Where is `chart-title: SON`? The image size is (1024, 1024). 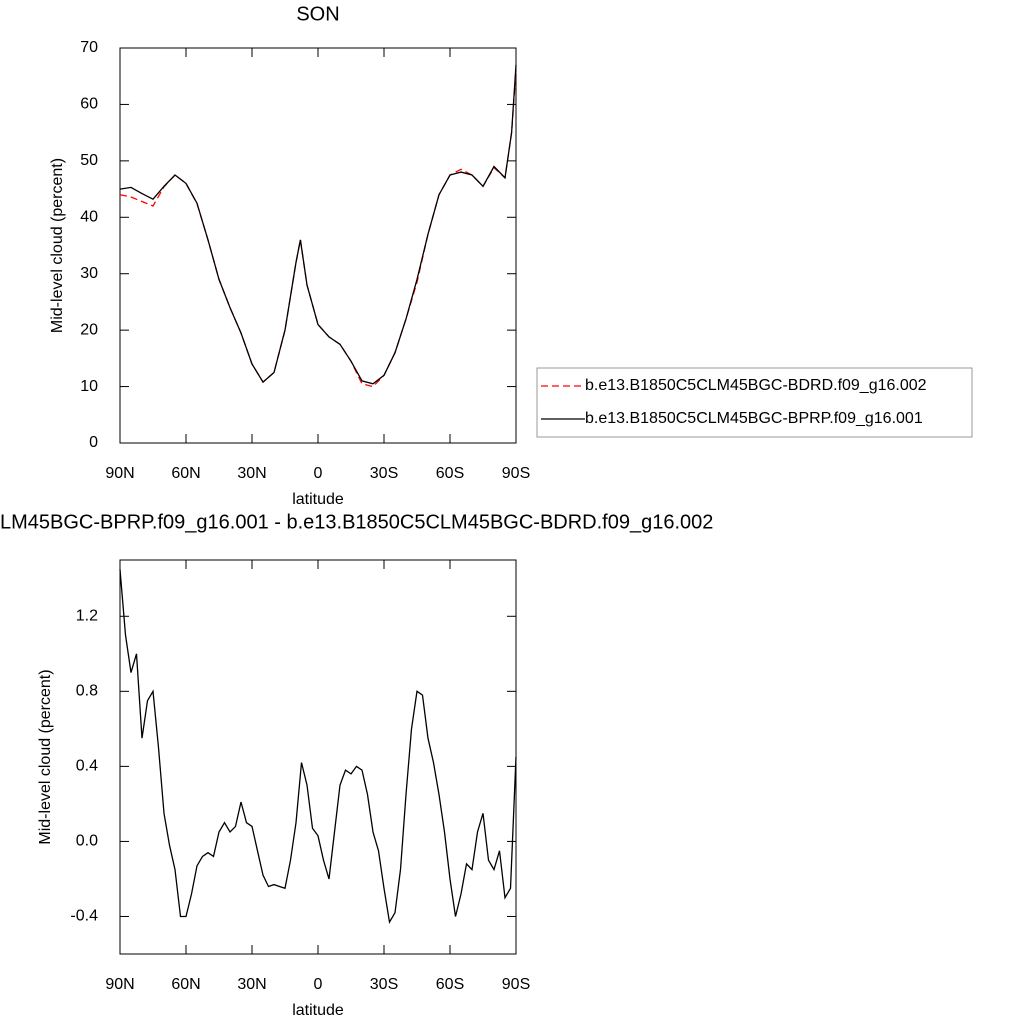
chart-title: SON is located at coordinates (317, 14).